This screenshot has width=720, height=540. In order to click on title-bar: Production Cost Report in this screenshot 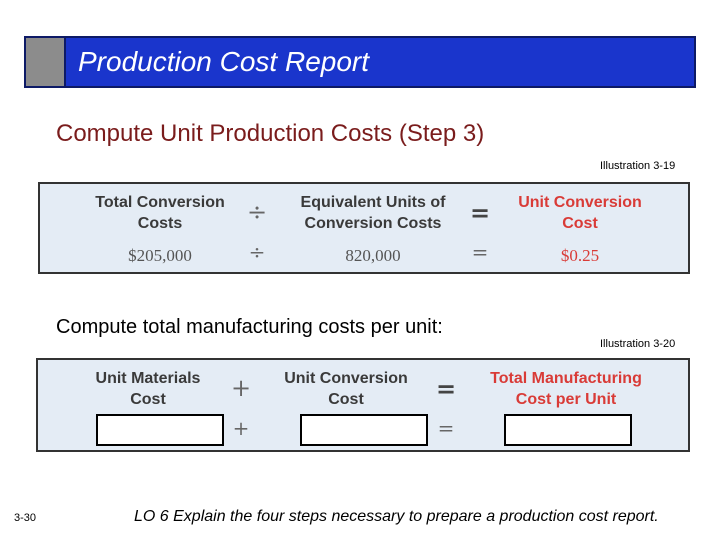, I will do `click(360, 62)`.